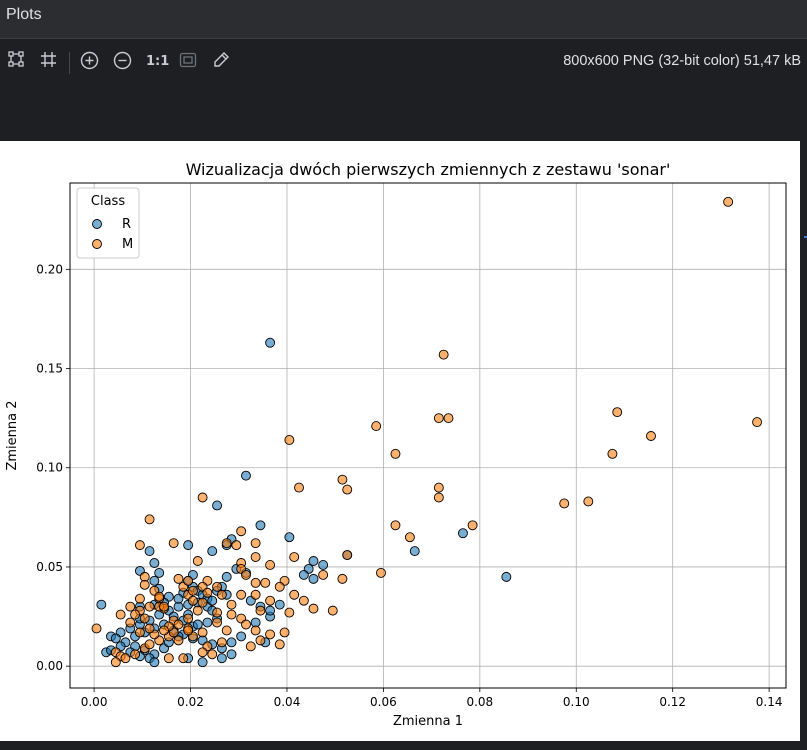  Describe the element at coordinates (49, 567) in the screenshot. I see `y-tick-label: 0.05` at that location.